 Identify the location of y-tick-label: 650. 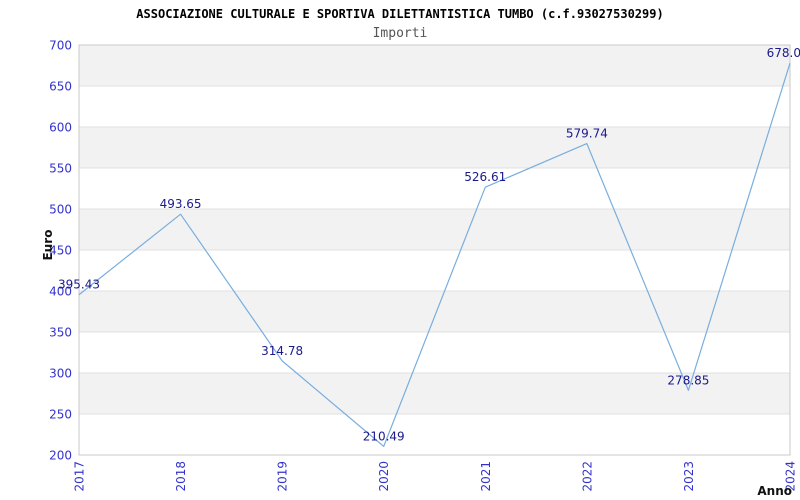
(60, 87).